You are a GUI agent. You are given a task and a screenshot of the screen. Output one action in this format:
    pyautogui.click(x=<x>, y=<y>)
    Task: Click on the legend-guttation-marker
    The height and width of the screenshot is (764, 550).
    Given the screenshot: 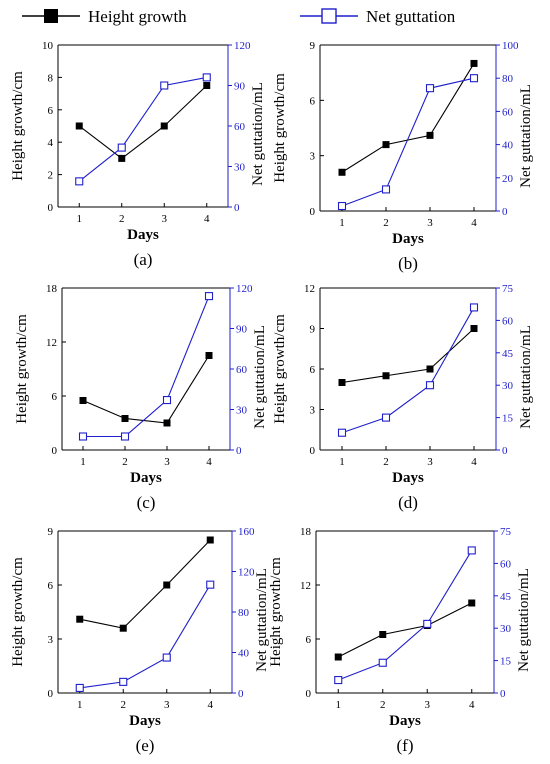 What is the action you would take?
    pyautogui.click(x=329, y=16)
    